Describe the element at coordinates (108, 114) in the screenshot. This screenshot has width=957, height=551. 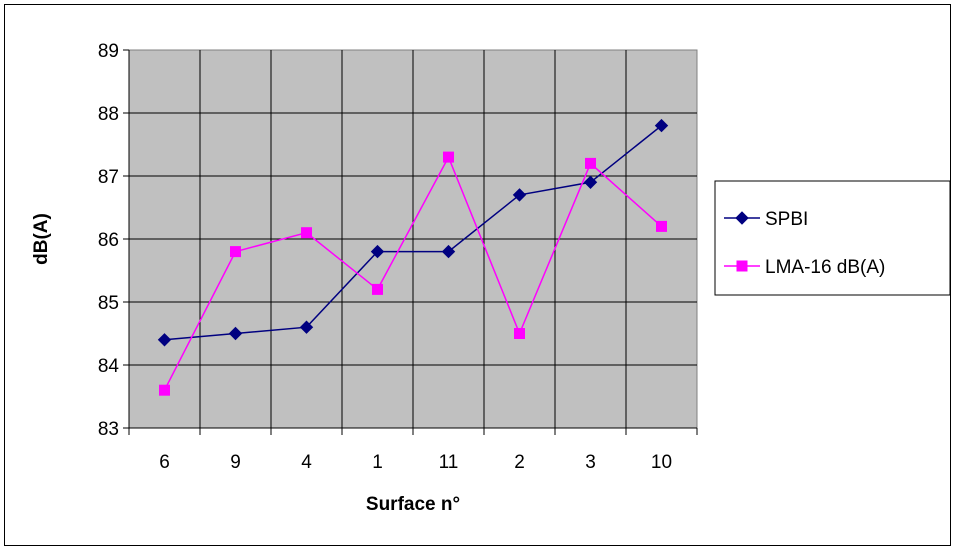
I see `y-tick-label: 88` at that location.